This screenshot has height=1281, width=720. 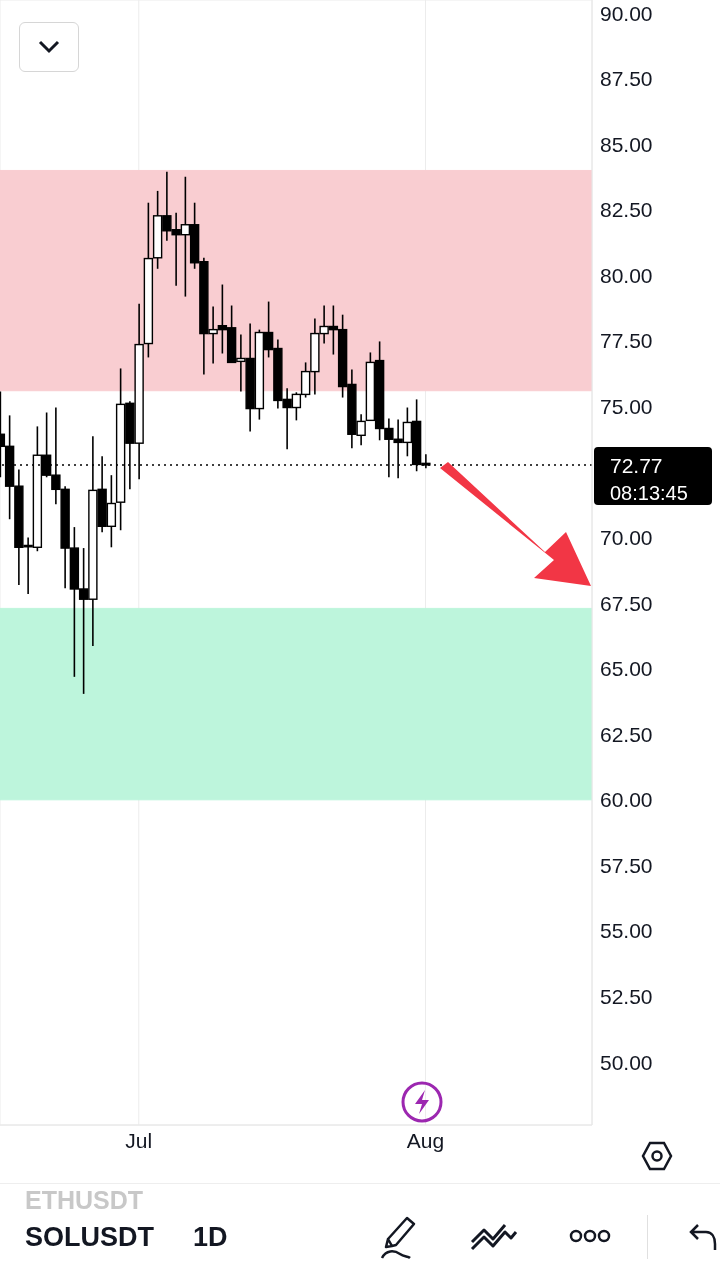 What do you see at coordinates (626, 406) in the screenshot?
I see `y-tick-label: 75.00` at bounding box center [626, 406].